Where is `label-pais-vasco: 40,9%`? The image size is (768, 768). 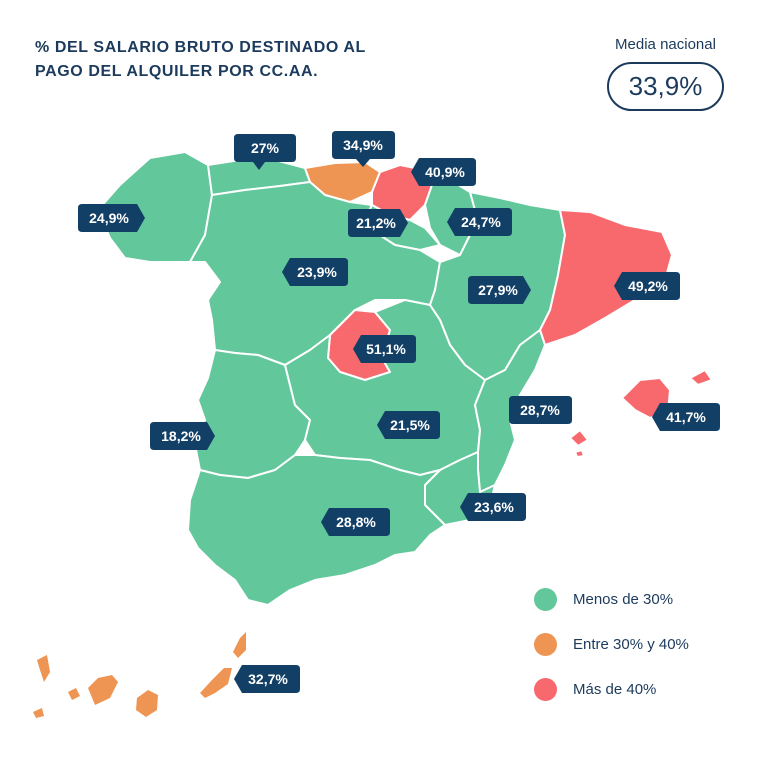 label-pais-vasco: 40,9% is located at coordinates (443, 172).